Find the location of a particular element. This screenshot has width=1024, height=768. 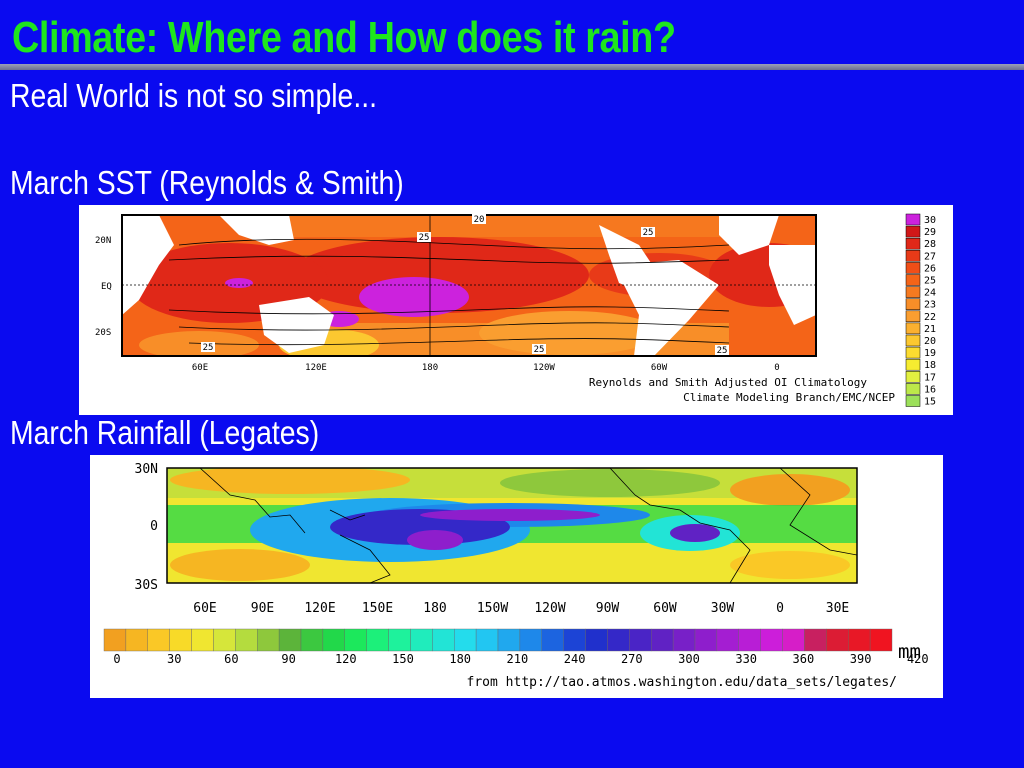

rain-scale-label: 270 is located at coordinates (632, 659).